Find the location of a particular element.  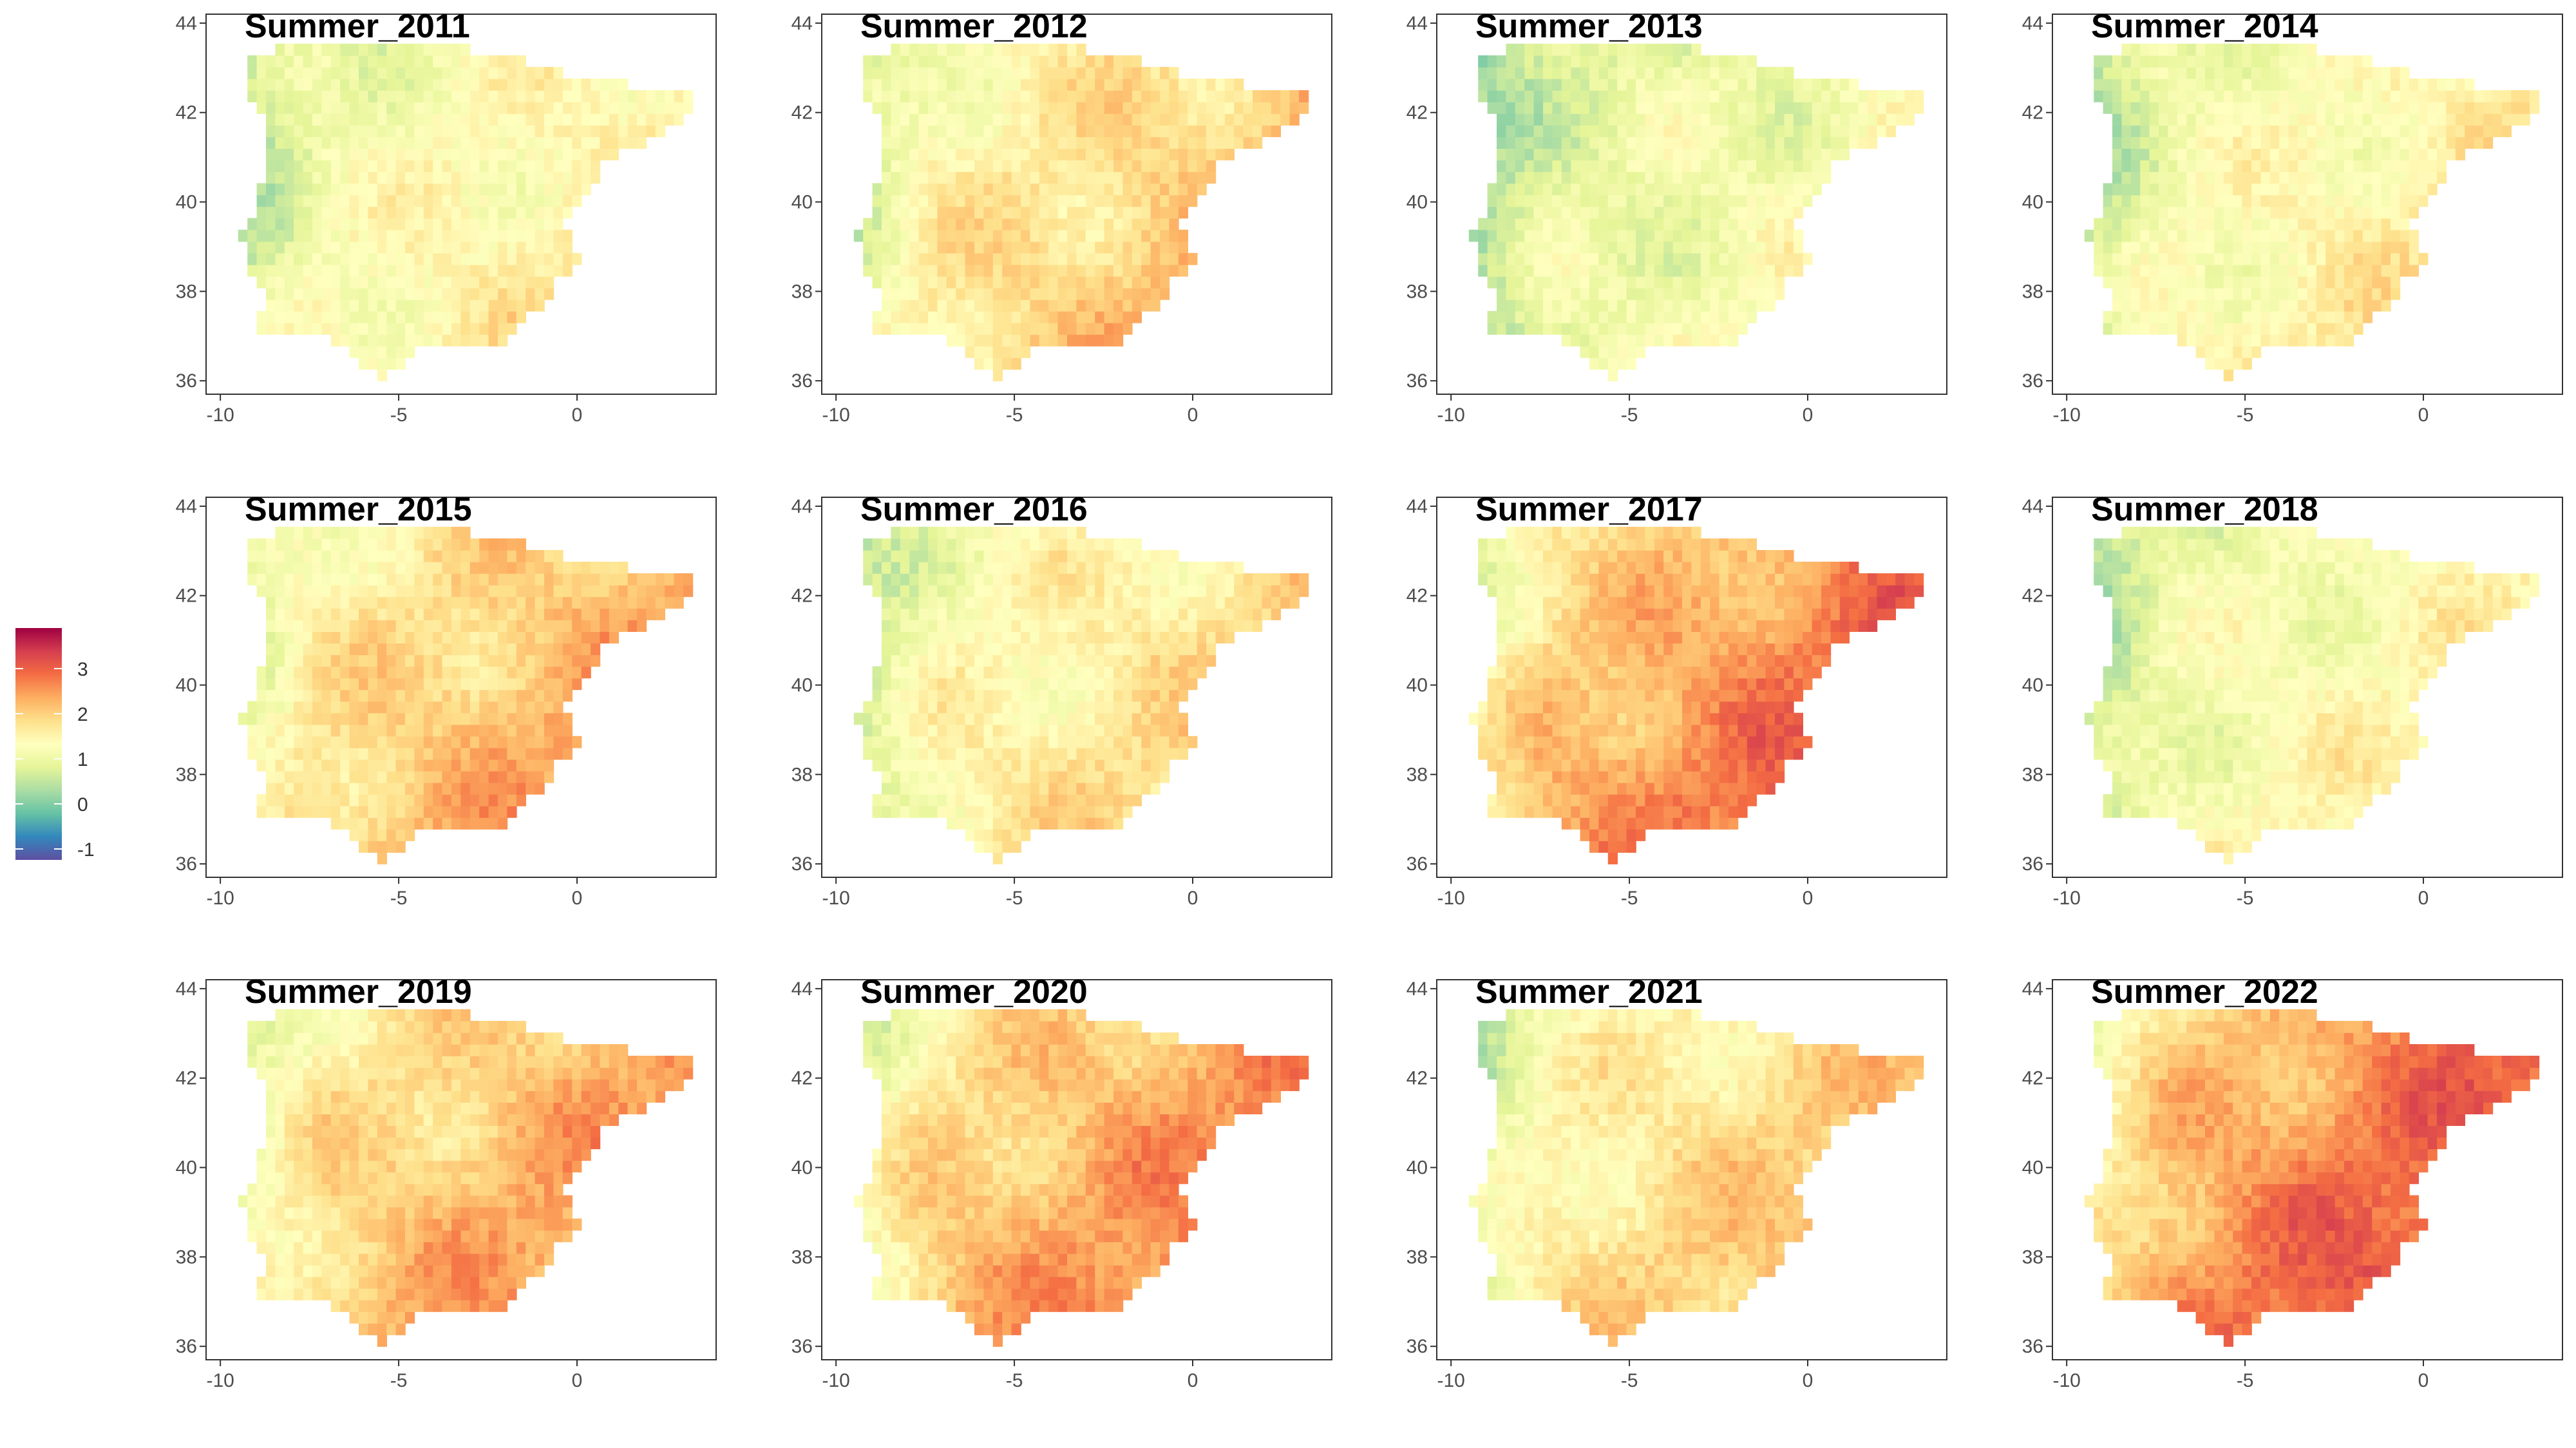

x-tick-label: -10 is located at coordinates (1450, 415).